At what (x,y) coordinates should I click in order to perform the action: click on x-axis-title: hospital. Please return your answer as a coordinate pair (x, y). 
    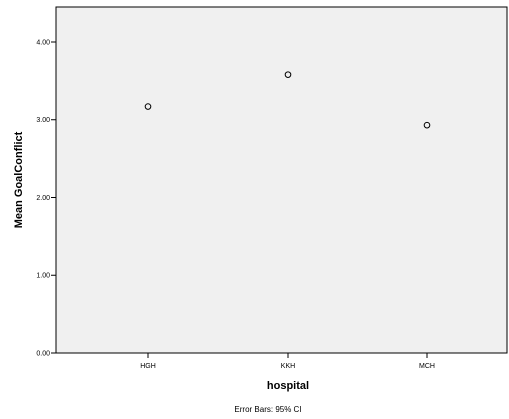
    Looking at the image, I should click on (288, 386).